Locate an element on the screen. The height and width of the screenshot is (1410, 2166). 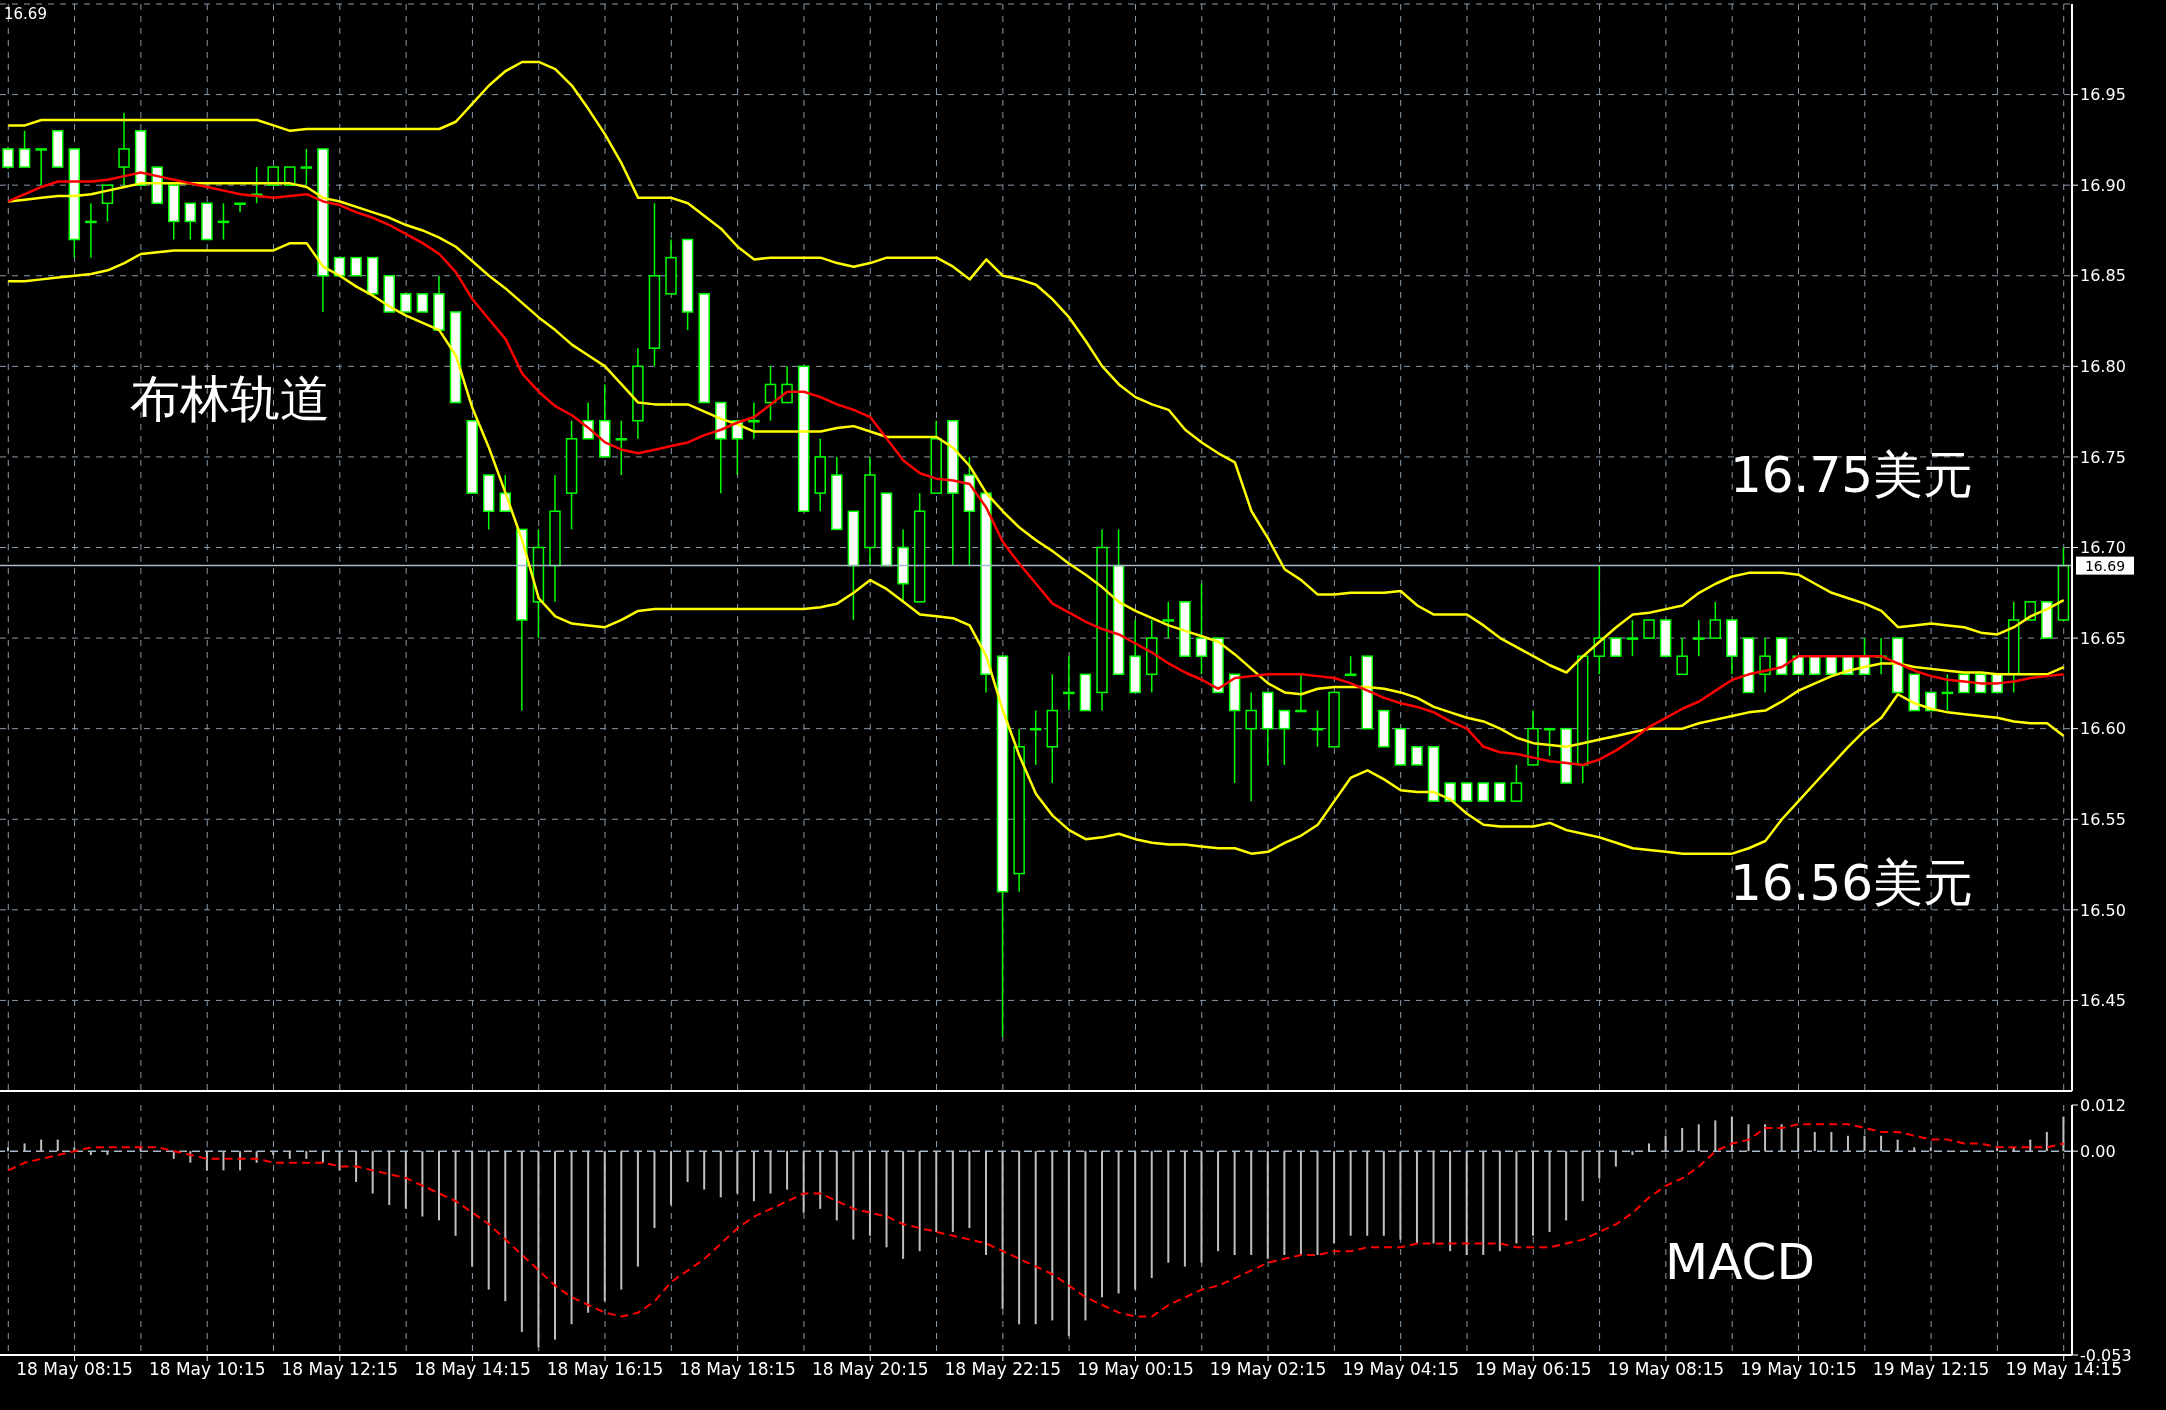
x-tick-label: 19 May 12:15 is located at coordinates (1931, 1369).